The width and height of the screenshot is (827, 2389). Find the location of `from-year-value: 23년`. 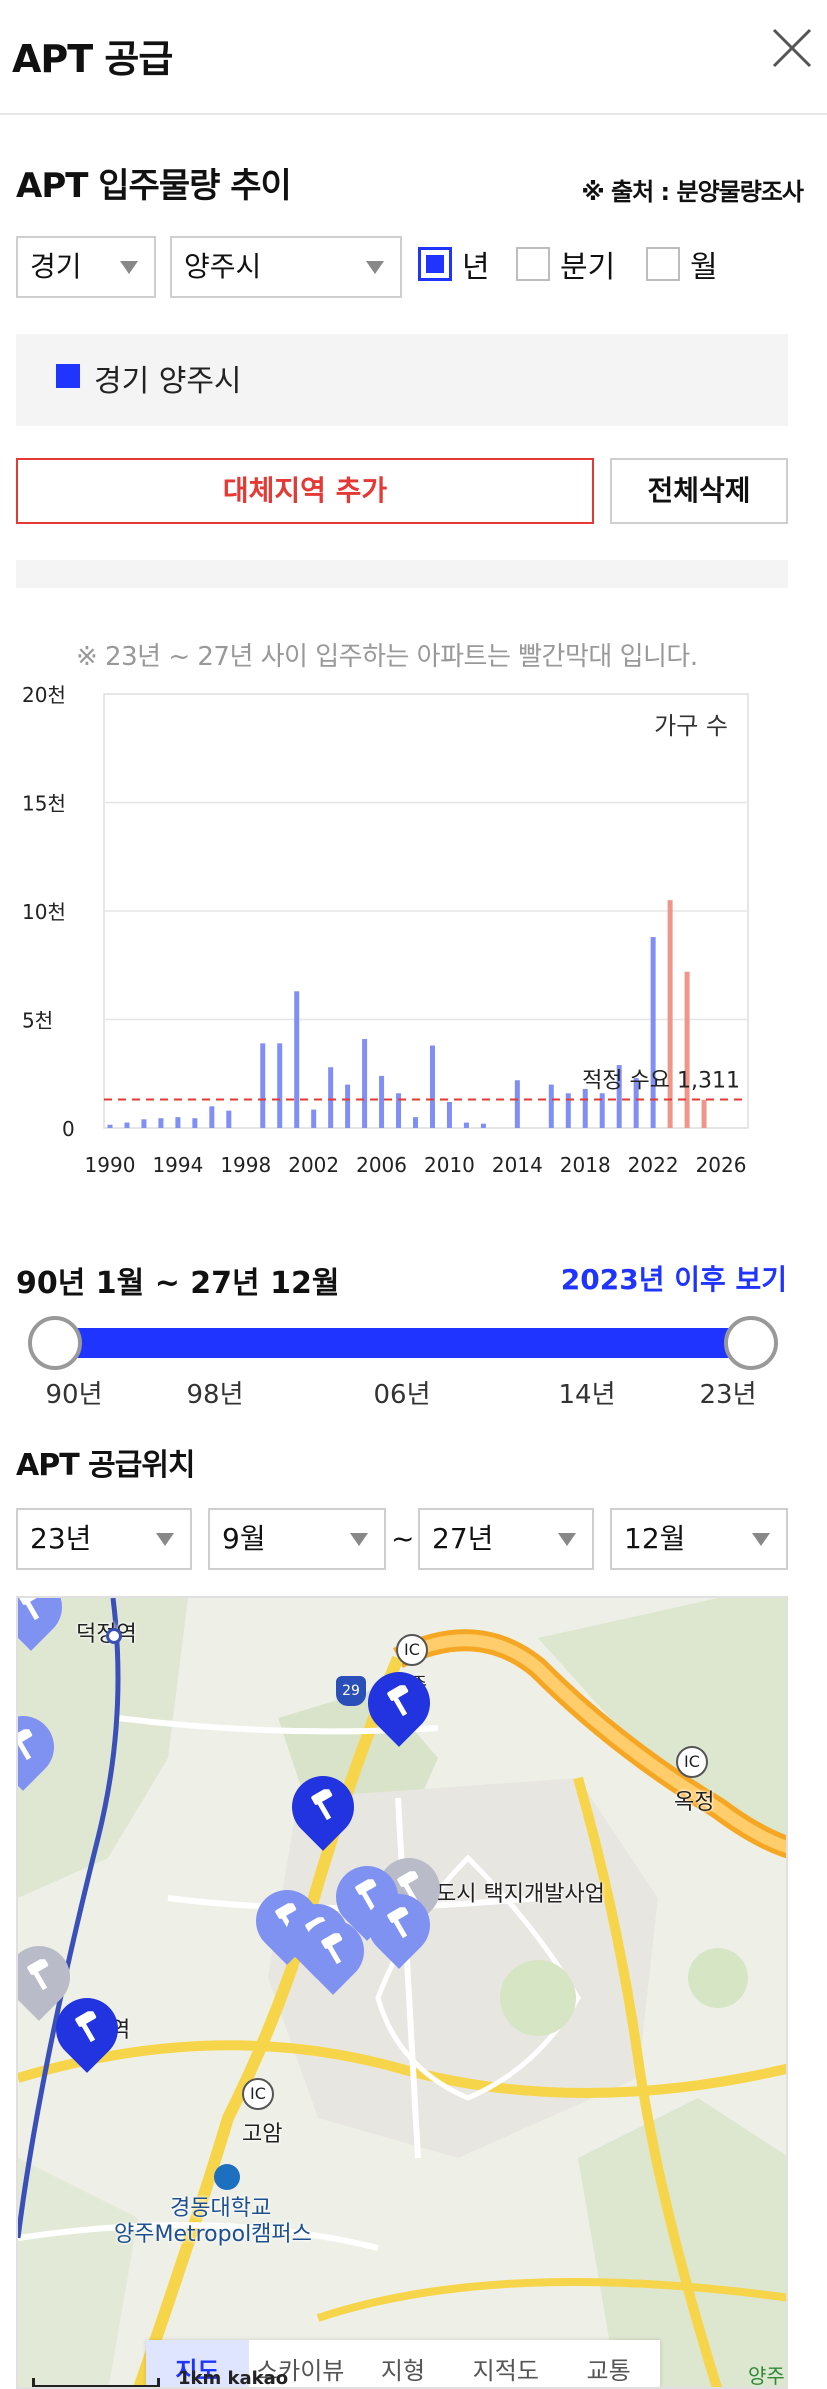

from-year-value: 23년 is located at coordinates (61, 1538).